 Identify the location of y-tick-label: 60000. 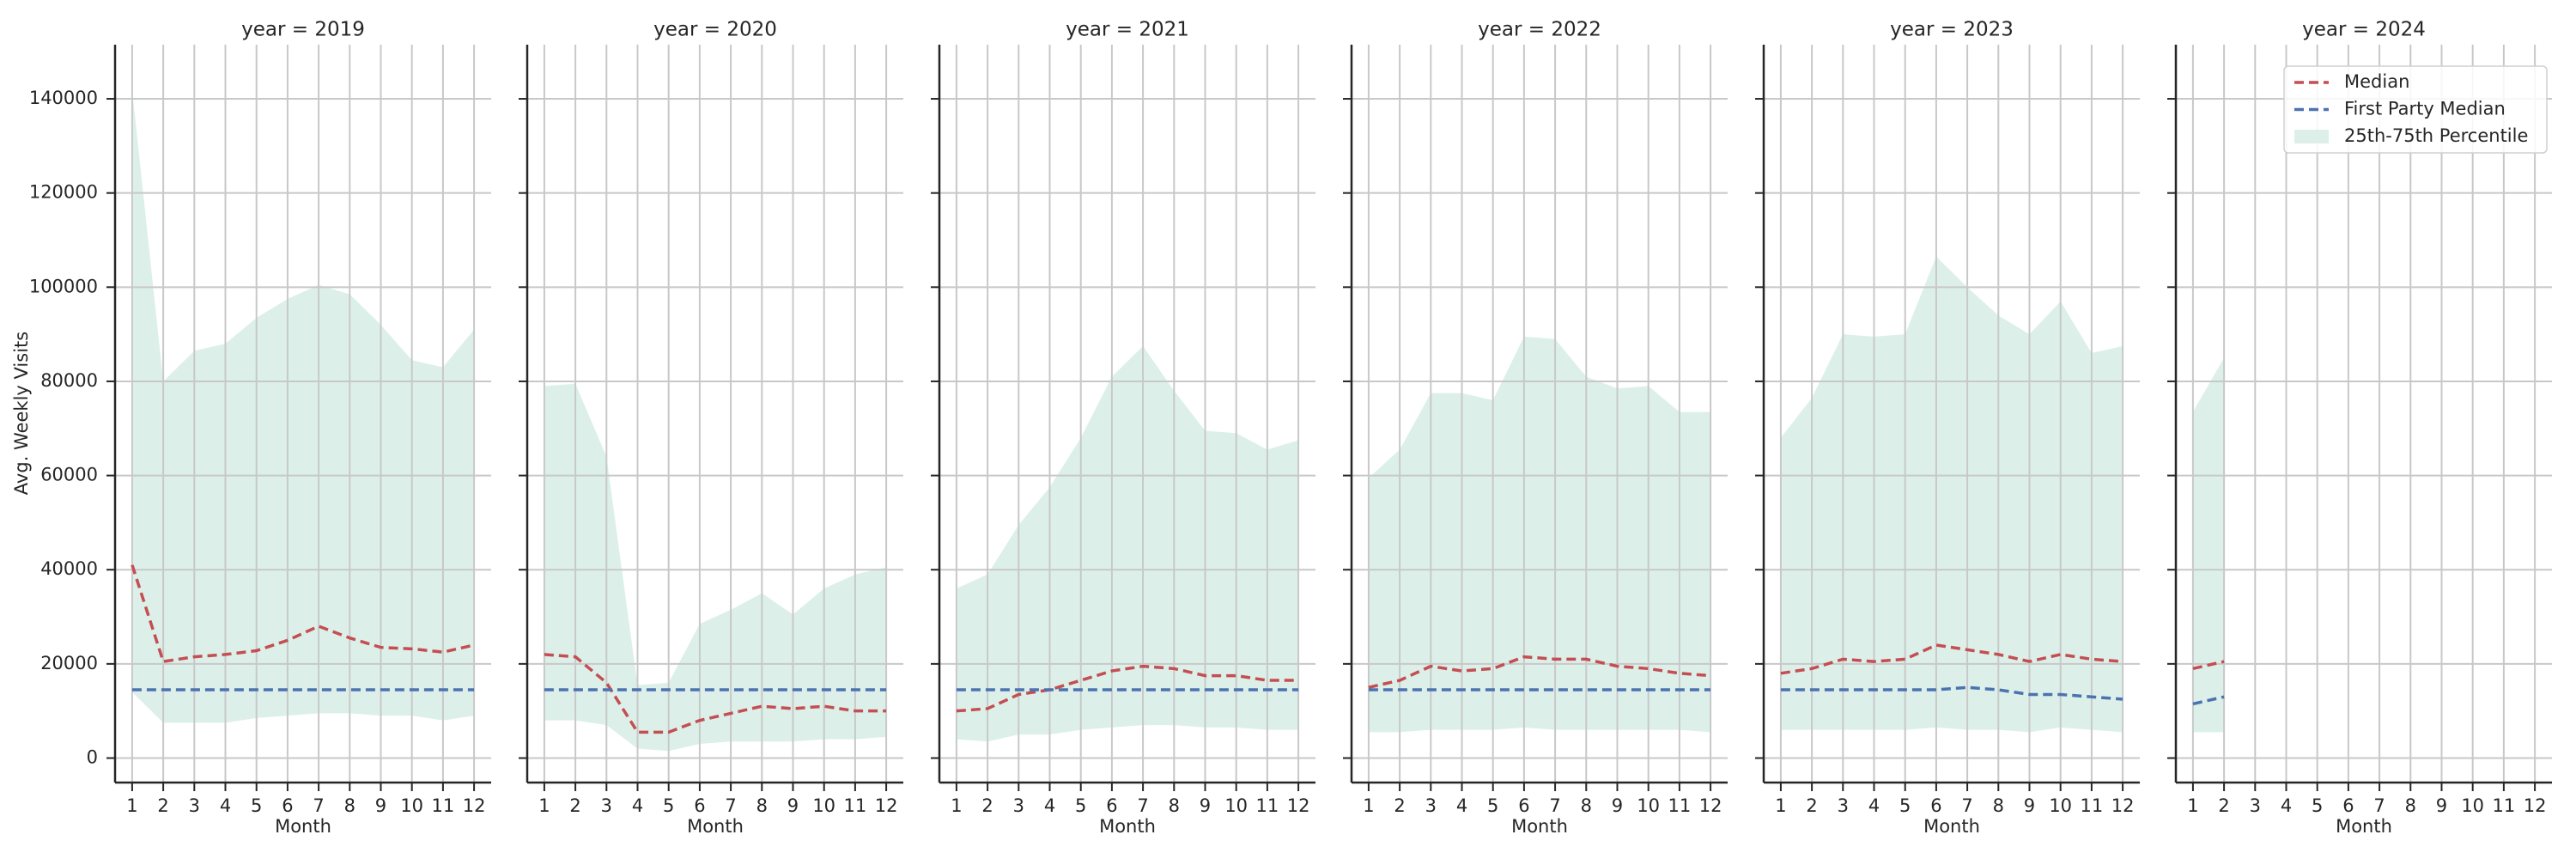
(69, 475).